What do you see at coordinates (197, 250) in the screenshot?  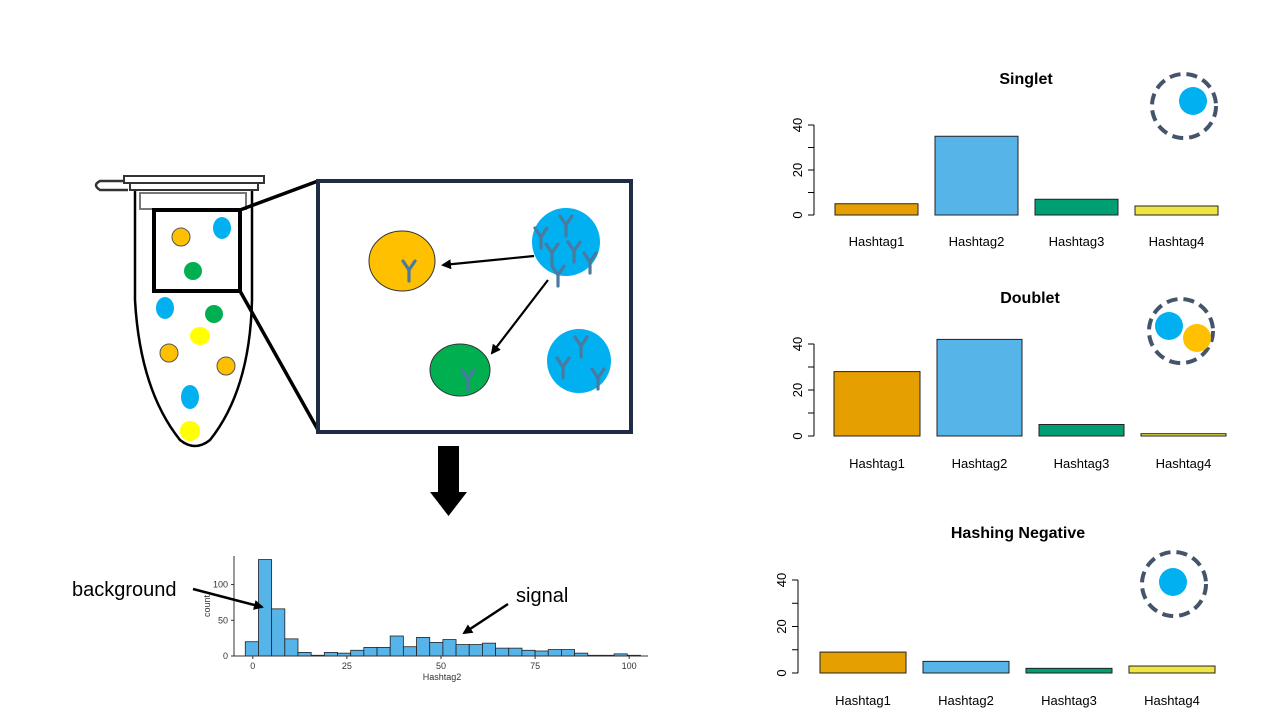 I see `zoom-selection` at bounding box center [197, 250].